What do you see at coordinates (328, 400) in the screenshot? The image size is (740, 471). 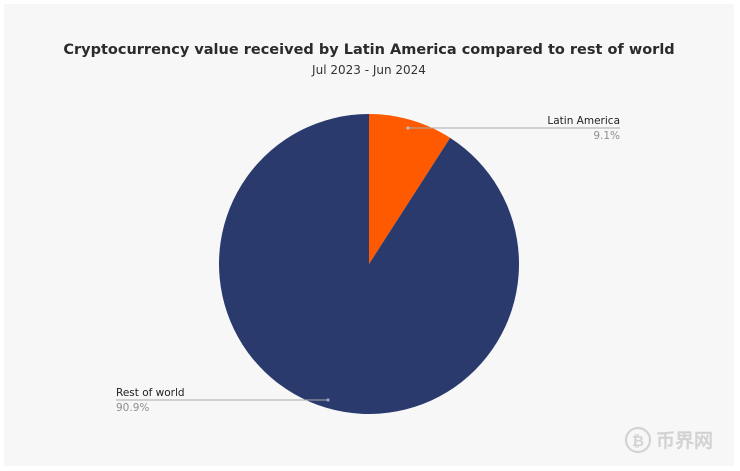 I see `leader-dot-rest-of-world` at bounding box center [328, 400].